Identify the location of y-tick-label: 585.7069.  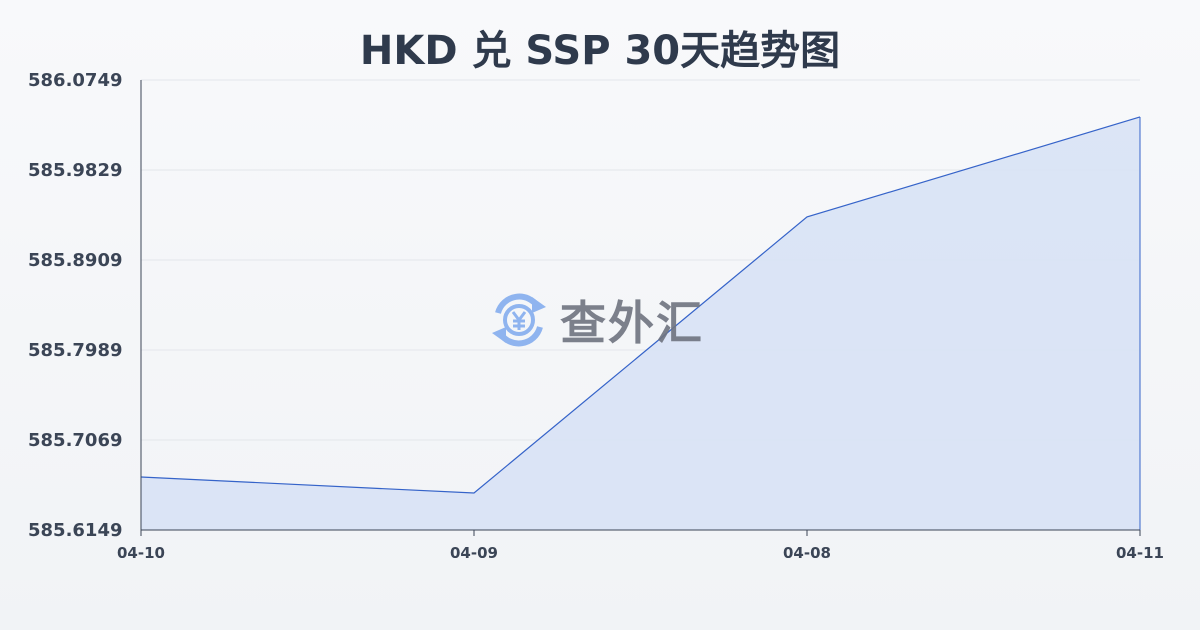
(75, 440).